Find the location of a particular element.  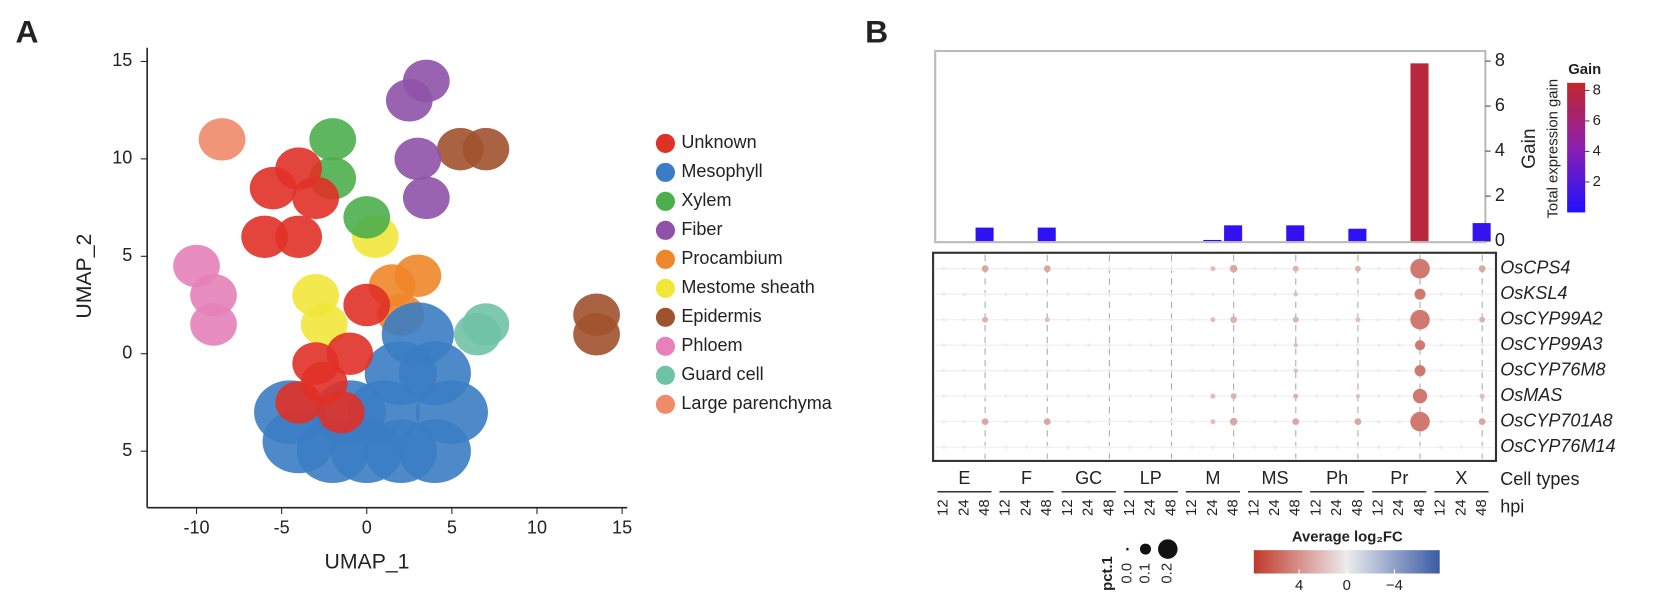

colorbar-tick-label: 8 is located at coordinates (1597, 90).